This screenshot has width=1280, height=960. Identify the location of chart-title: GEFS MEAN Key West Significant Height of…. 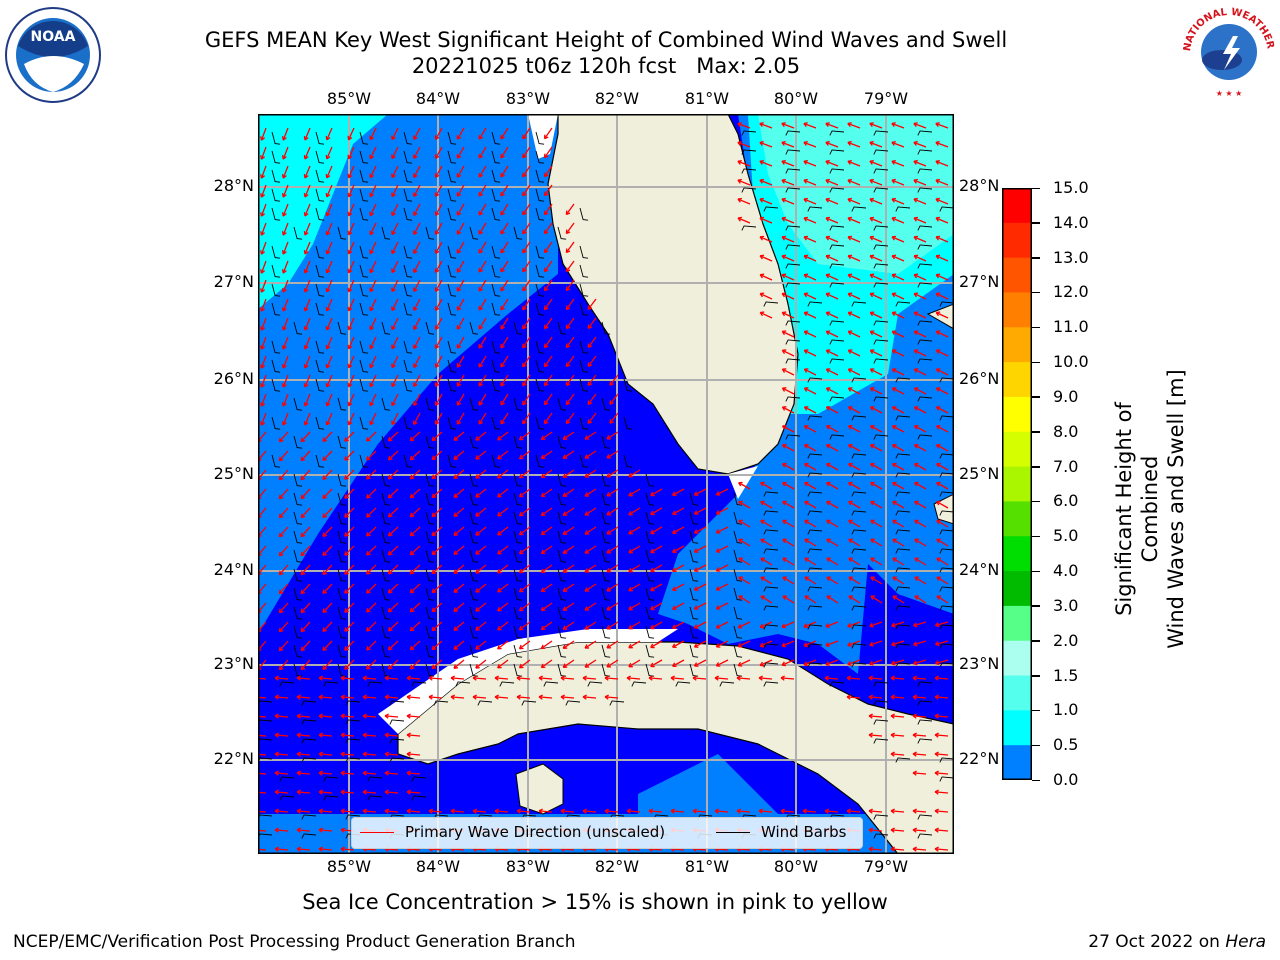
(606, 40).